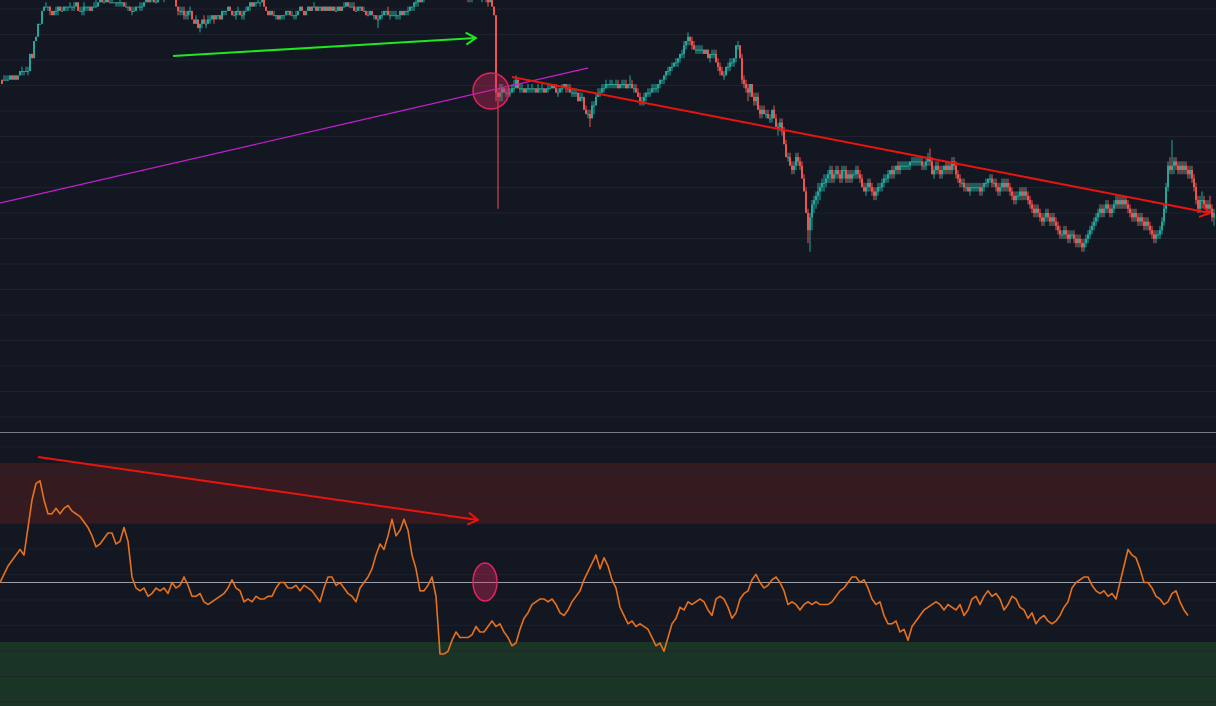  What do you see at coordinates (294, 135) in the screenshot?
I see `rising-support-trendline` at bounding box center [294, 135].